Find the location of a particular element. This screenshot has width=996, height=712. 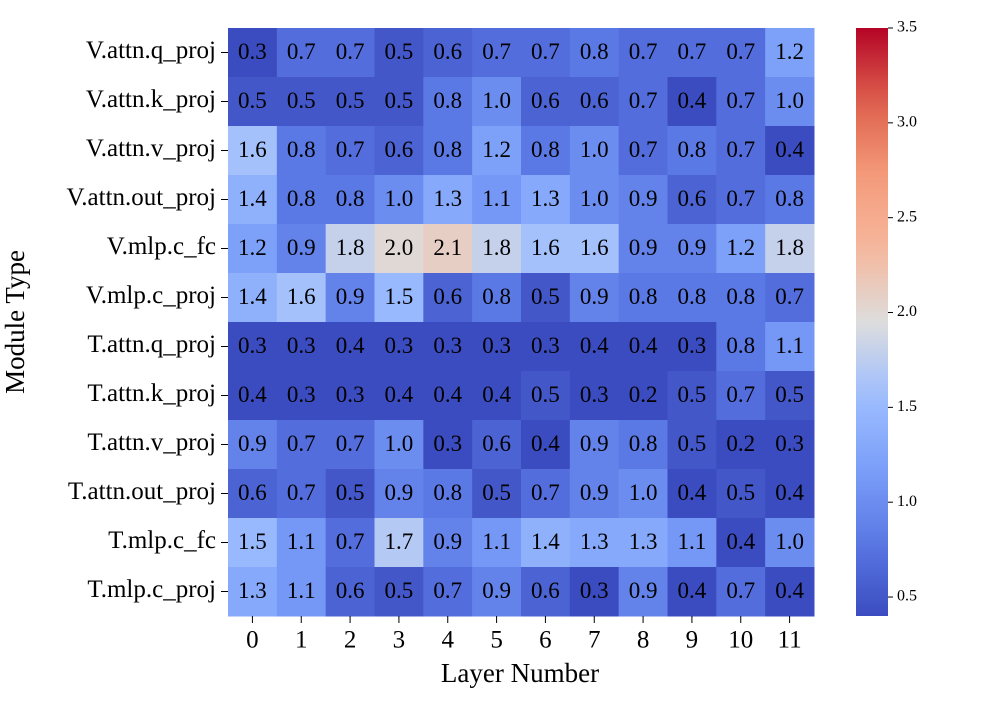

y-tick-label: V.attn.v_proj is located at coordinates (151, 148).